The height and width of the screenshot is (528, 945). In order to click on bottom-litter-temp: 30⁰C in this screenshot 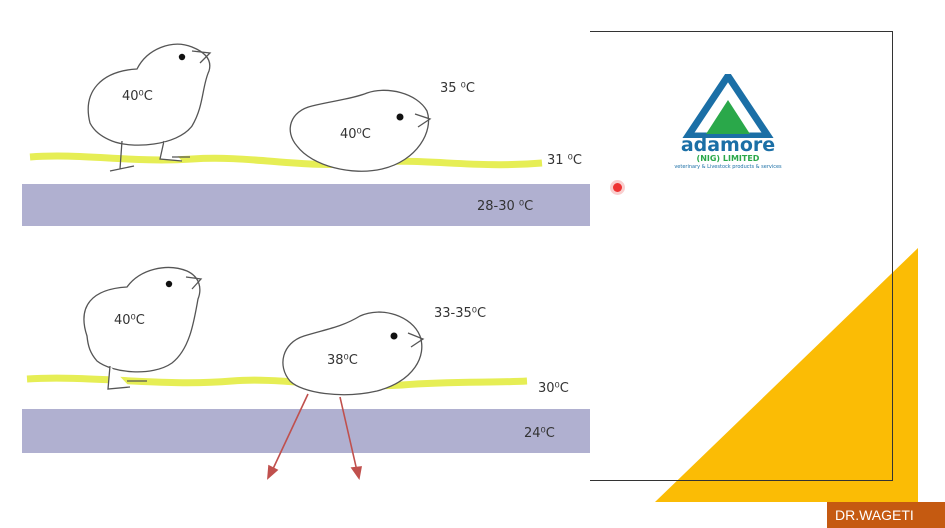, I will do `click(553, 388)`.